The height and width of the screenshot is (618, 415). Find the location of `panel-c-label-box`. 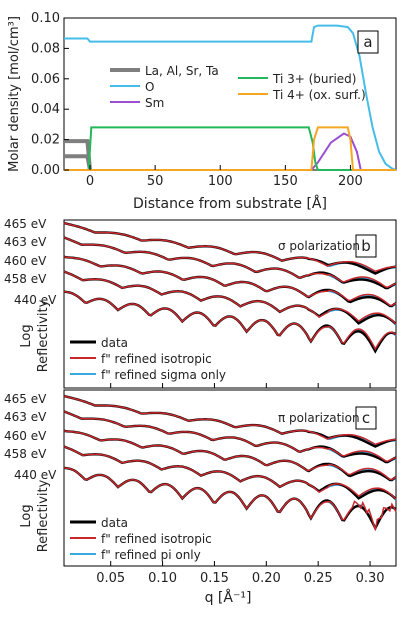

panel-c-label-box is located at coordinates (366, 418).